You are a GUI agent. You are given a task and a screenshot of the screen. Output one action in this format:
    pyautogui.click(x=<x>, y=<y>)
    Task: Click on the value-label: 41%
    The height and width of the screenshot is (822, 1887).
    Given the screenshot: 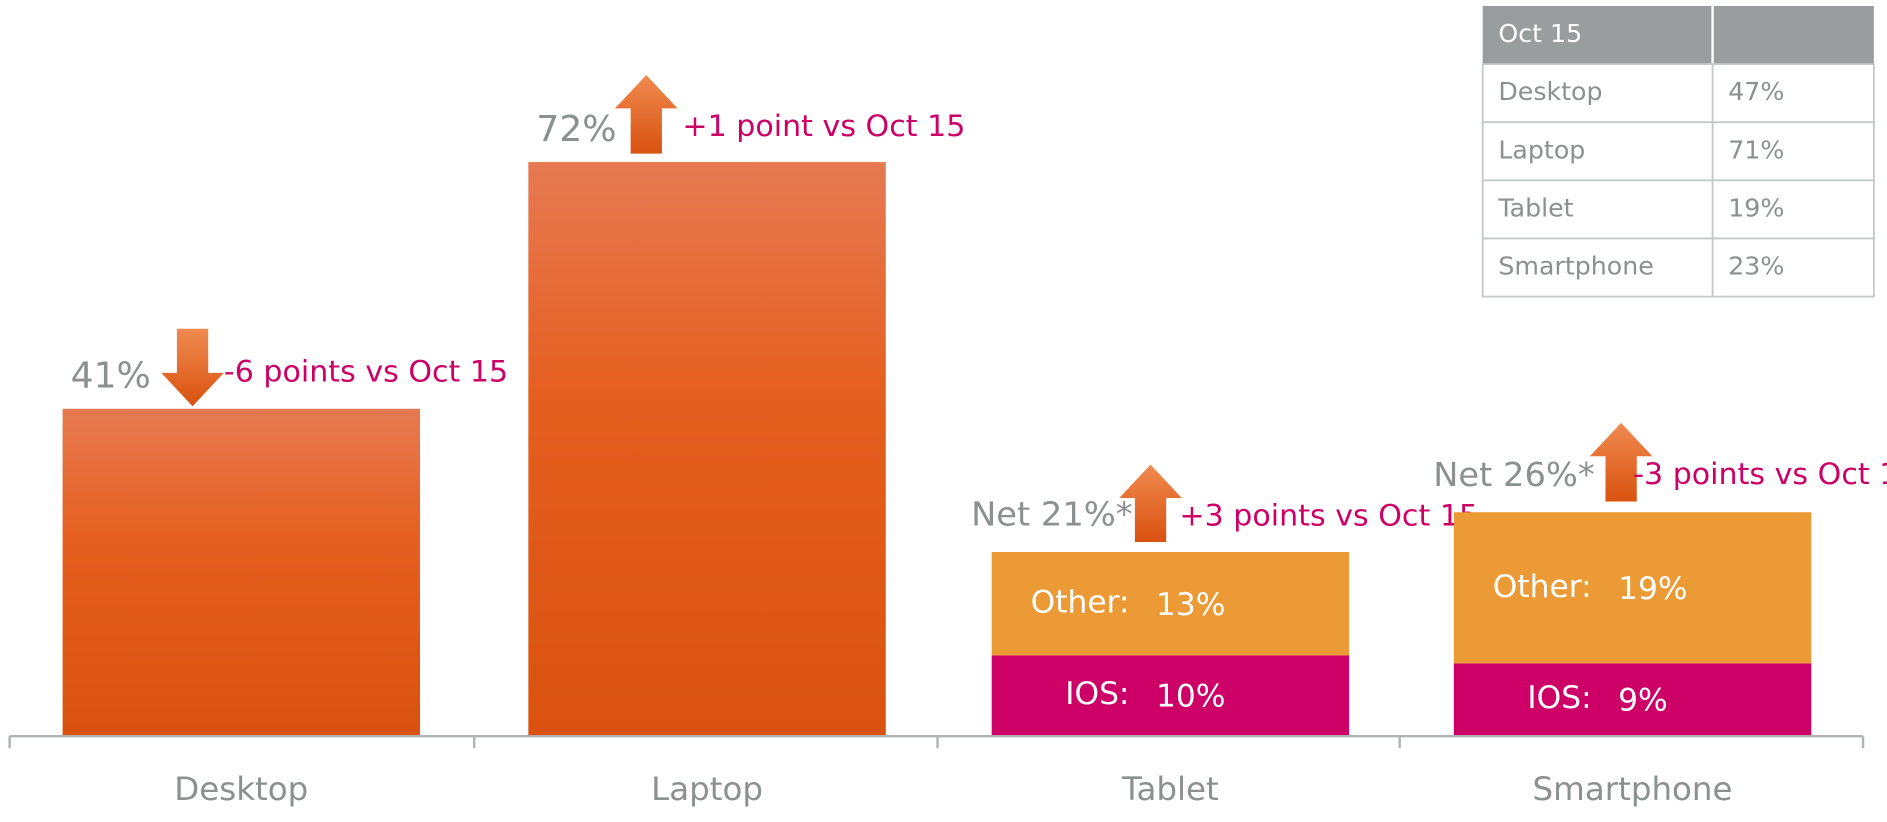 What is the action you would take?
    pyautogui.click(x=111, y=376)
    